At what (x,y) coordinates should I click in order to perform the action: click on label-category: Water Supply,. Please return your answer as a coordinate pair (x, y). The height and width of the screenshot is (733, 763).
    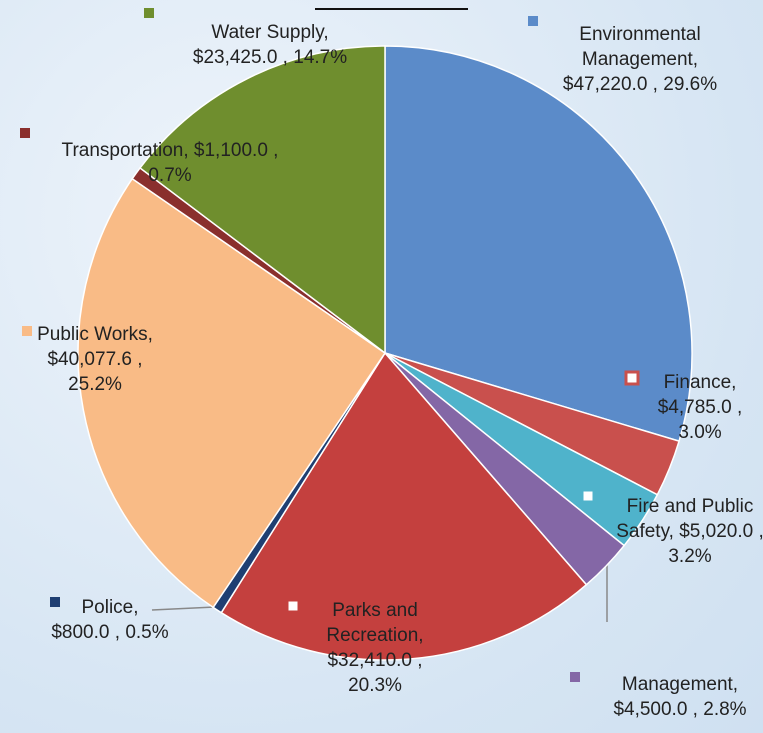
    Looking at the image, I should click on (270, 32).